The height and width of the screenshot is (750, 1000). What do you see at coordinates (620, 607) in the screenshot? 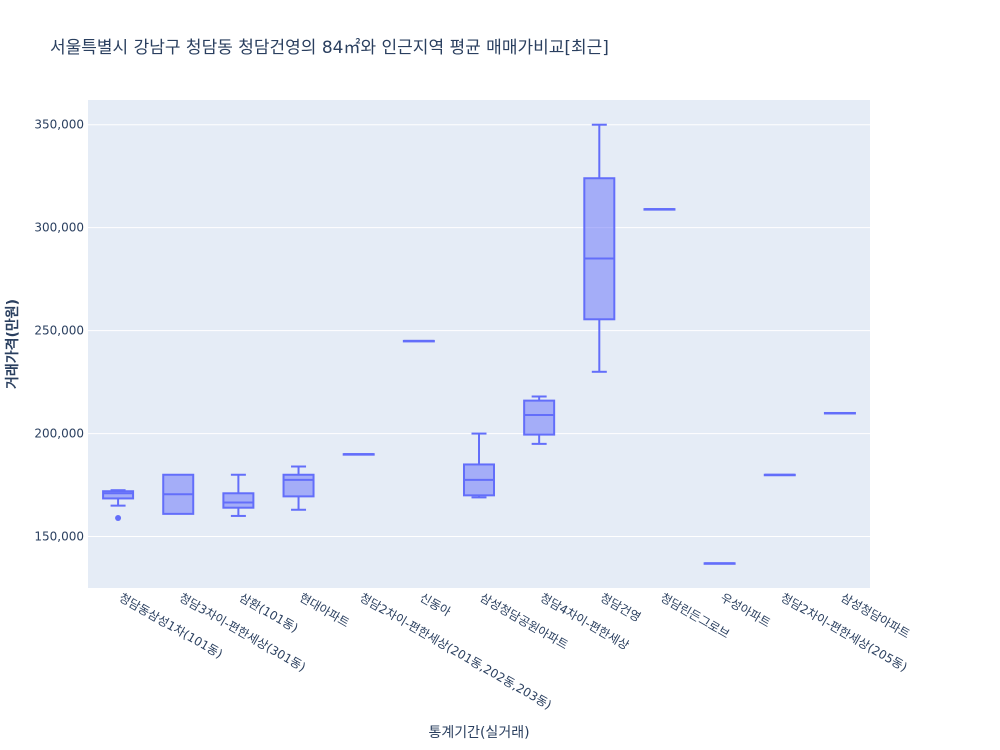
I see `x-tick-label: 청담건영` at bounding box center [620, 607].